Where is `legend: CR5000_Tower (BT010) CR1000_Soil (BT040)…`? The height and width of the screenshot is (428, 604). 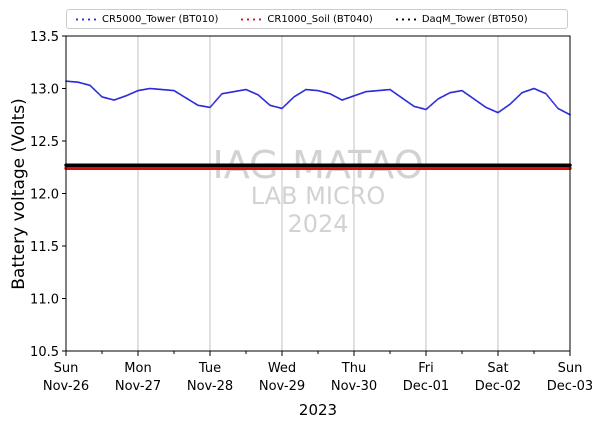 legend: CR5000_Tower (BT010) CR1000_Soil (BT040)… is located at coordinates (317, 19).